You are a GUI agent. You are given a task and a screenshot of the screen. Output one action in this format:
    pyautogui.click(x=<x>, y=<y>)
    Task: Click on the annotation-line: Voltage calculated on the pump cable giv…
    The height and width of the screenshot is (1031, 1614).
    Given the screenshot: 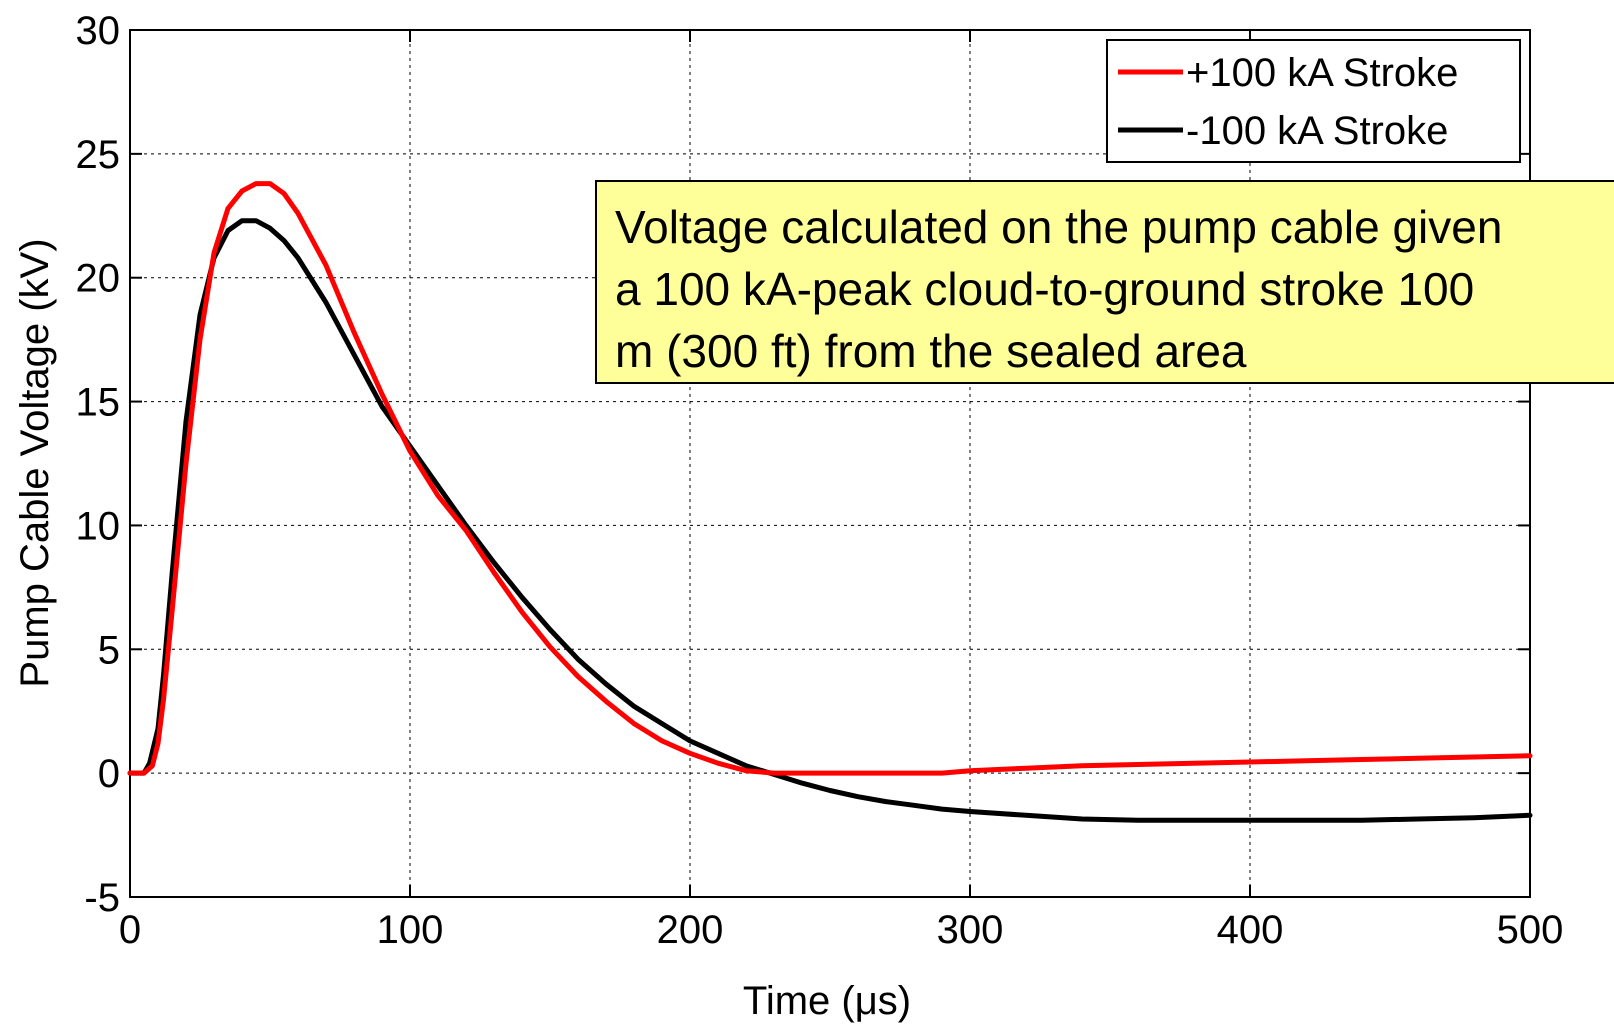 What is the action you would take?
    pyautogui.click(x=1059, y=227)
    